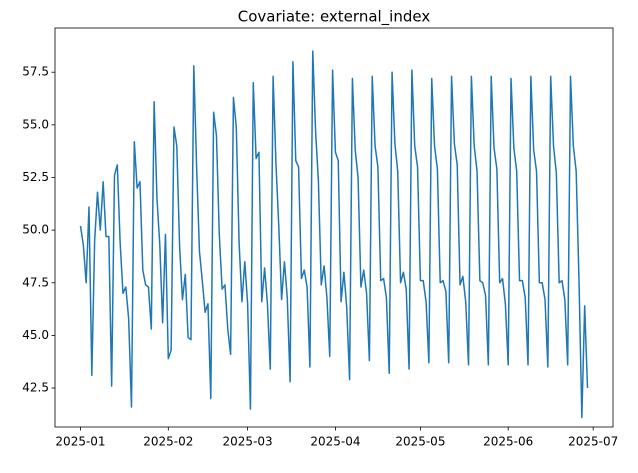 The image size is (638, 473). I want to click on x-tick-label: 2025-03, so click(248, 442).